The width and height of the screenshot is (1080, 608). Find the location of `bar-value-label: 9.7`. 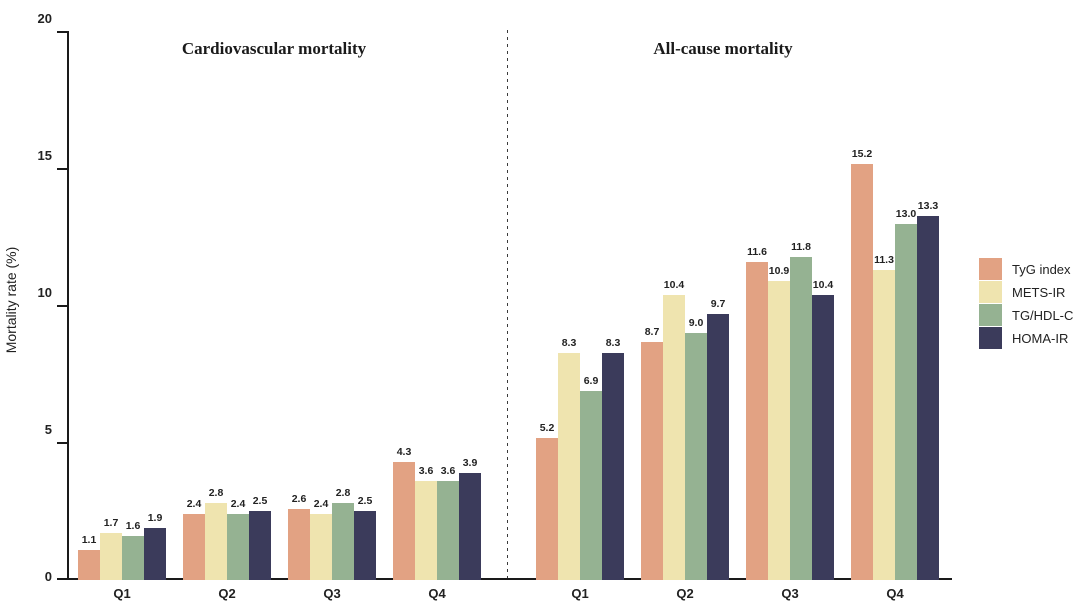

bar-value-label: 9.7 is located at coordinates (718, 304).